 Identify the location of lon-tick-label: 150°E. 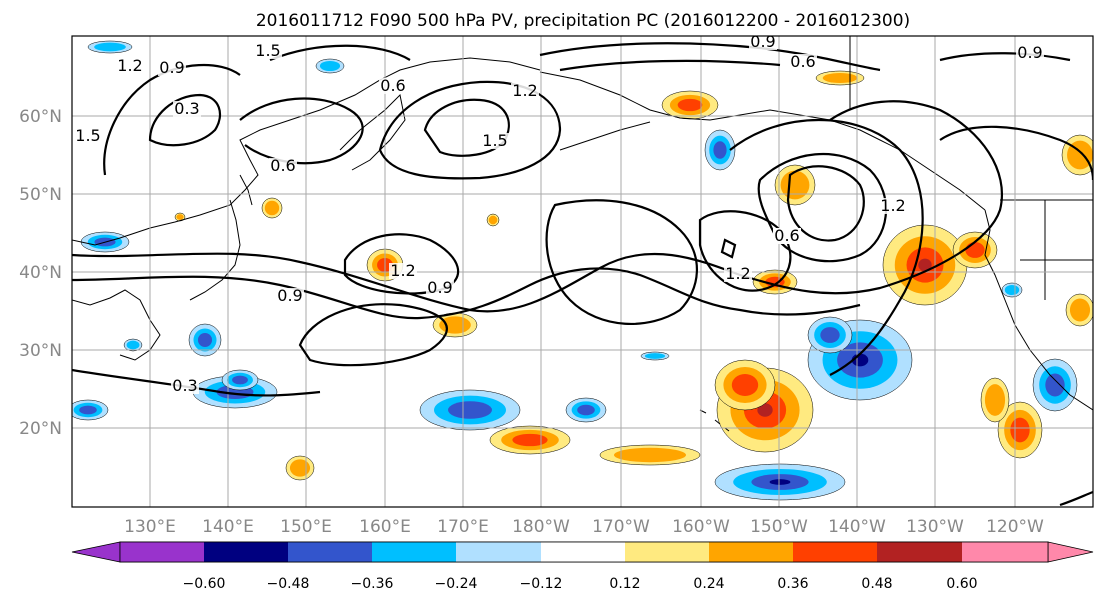
(306, 527).